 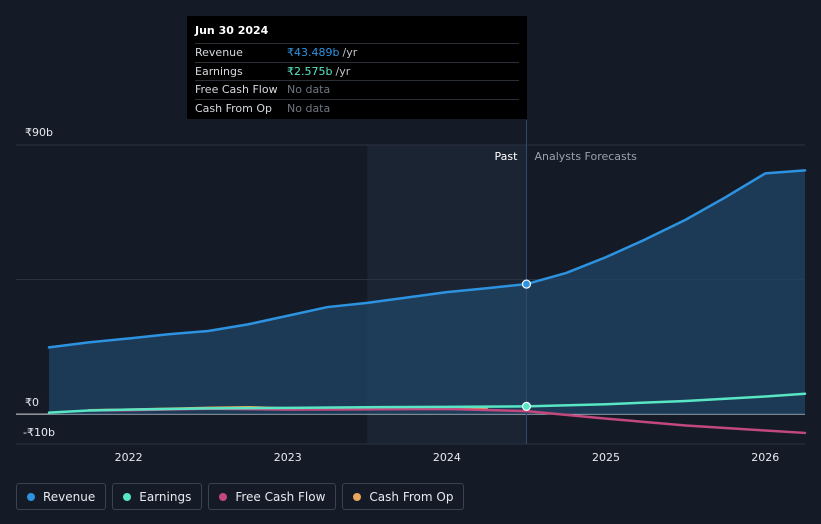 What do you see at coordinates (357, 89) in the screenshot?
I see `tooltip-row-free-cash-flow: Free Cash Flow No data` at bounding box center [357, 89].